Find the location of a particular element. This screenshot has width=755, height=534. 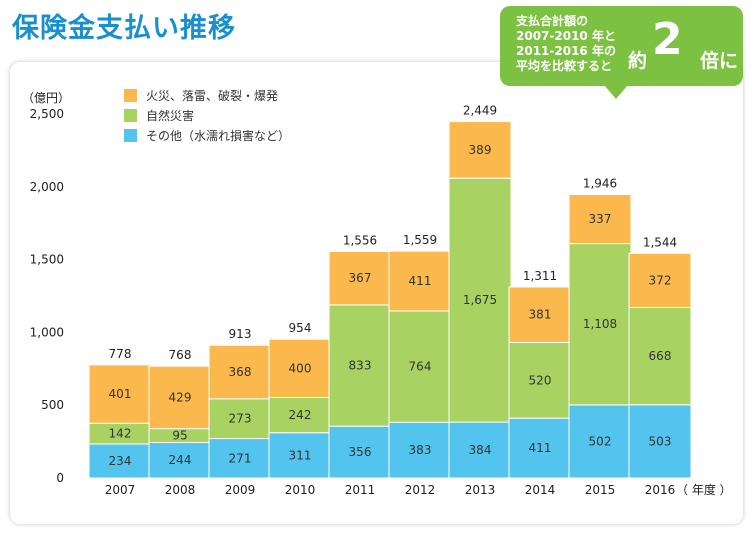

bar-value-label: 381 is located at coordinates (540, 315).